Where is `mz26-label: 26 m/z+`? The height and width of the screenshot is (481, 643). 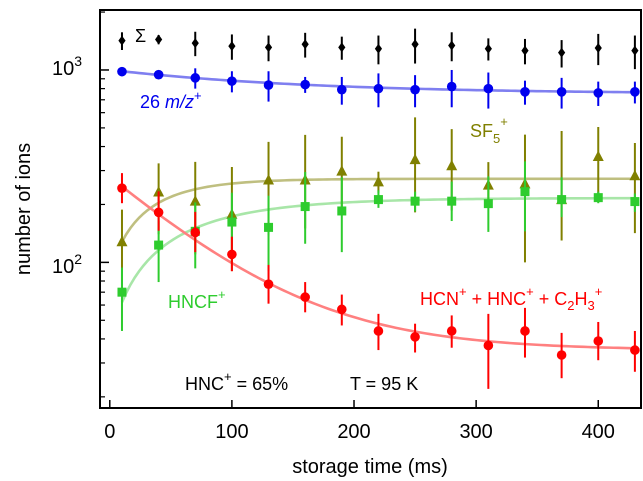
mz26-label: 26 m/z+ is located at coordinates (171, 100).